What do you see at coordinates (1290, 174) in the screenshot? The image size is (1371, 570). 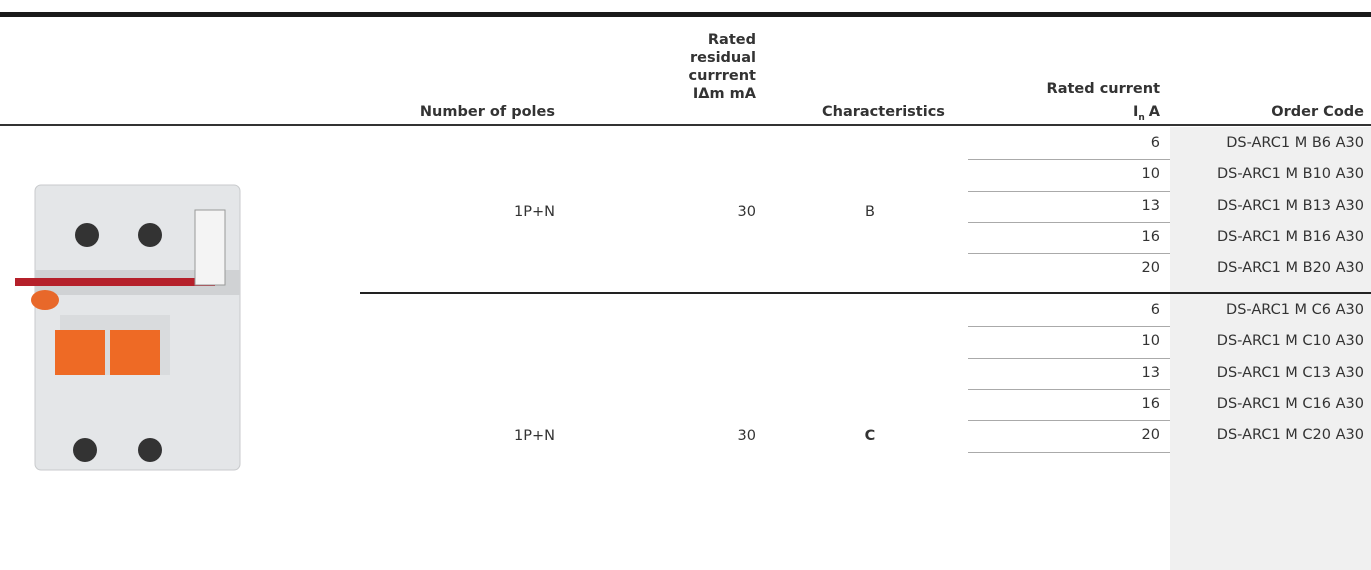 I see `code-cell: DS-ARC1 M B10 A30` at bounding box center [1290, 174].